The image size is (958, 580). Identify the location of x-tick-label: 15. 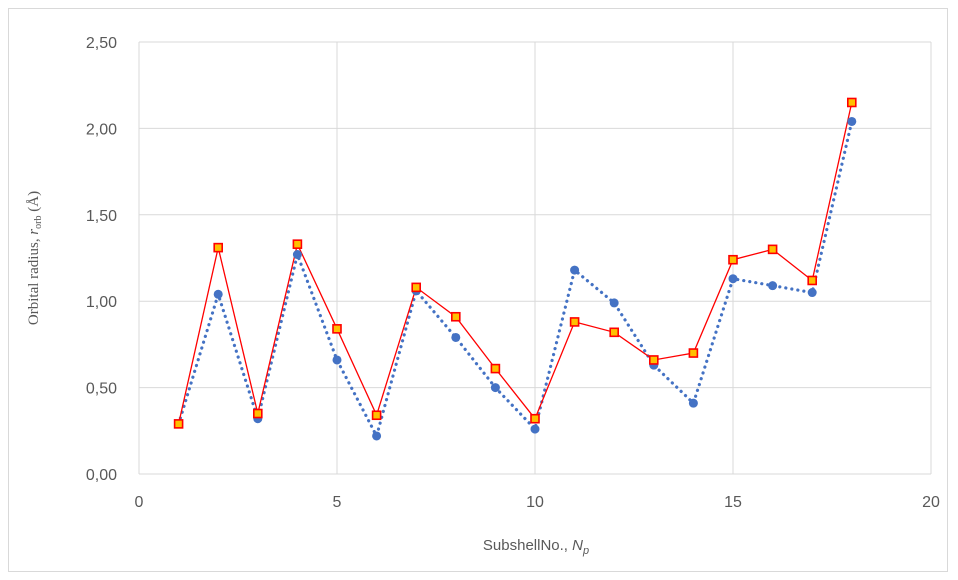
(733, 502).